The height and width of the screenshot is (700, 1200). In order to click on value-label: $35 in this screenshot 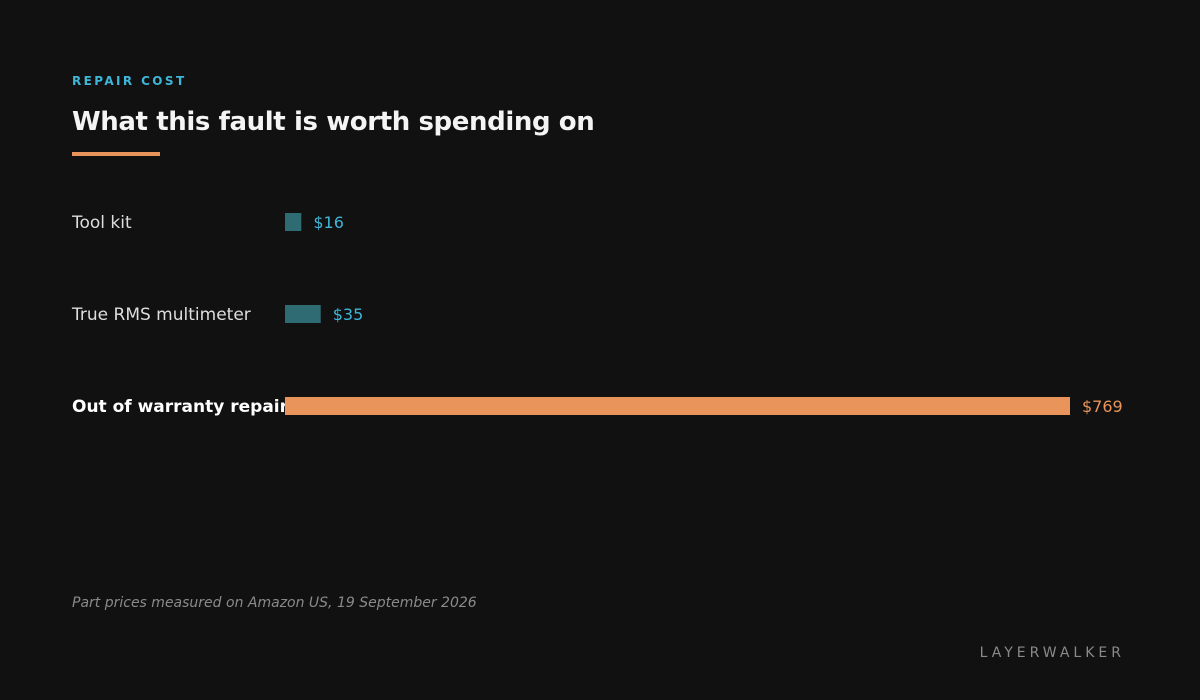, I will do `click(348, 314)`.